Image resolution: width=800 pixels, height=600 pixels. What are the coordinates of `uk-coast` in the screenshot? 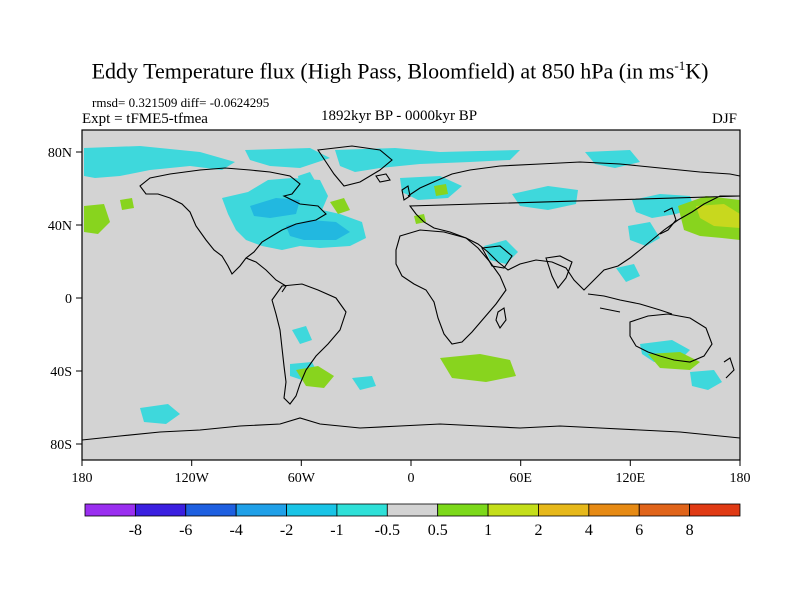 It's located at (406, 193).